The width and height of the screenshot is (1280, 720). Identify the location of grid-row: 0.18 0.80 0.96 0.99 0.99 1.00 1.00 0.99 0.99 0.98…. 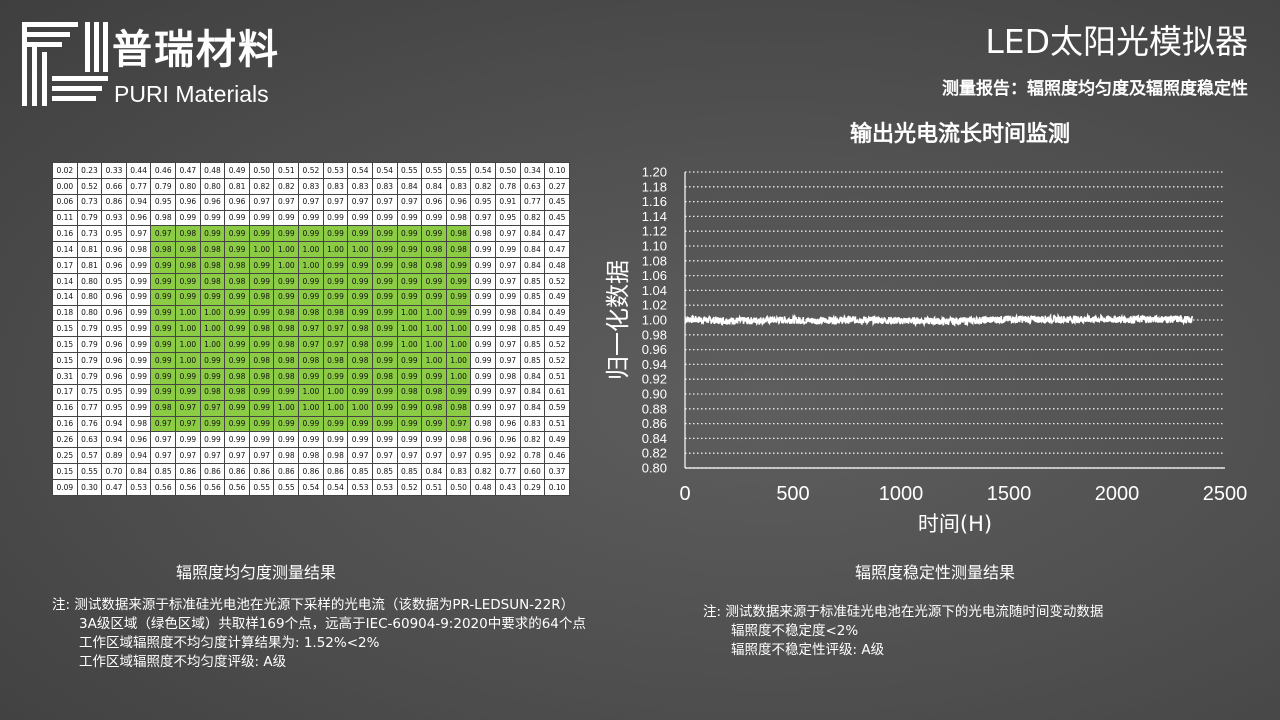
(311, 313).